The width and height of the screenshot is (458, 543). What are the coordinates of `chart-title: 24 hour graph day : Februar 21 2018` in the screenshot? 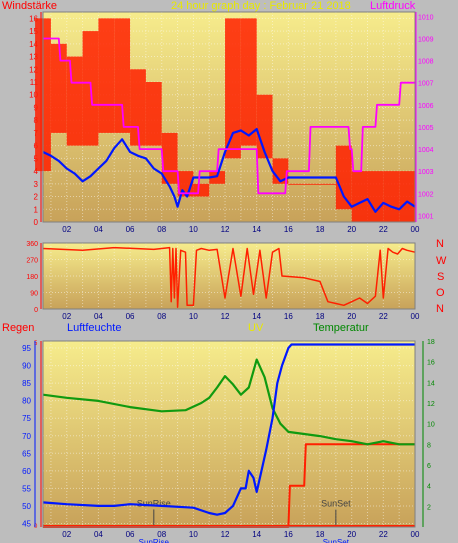 It's located at (261, 6).